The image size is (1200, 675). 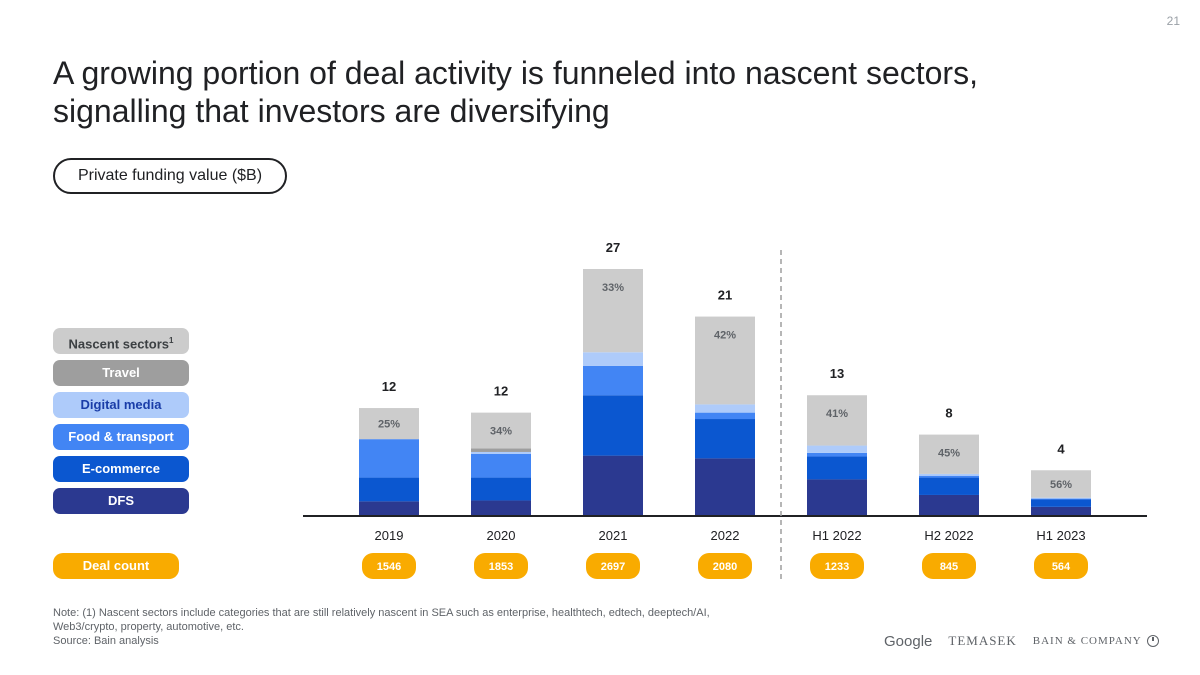 What do you see at coordinates (171, 340) in the screenshot?
I see `legend-footnote-marker: 1` at bounding box center [171, 340].